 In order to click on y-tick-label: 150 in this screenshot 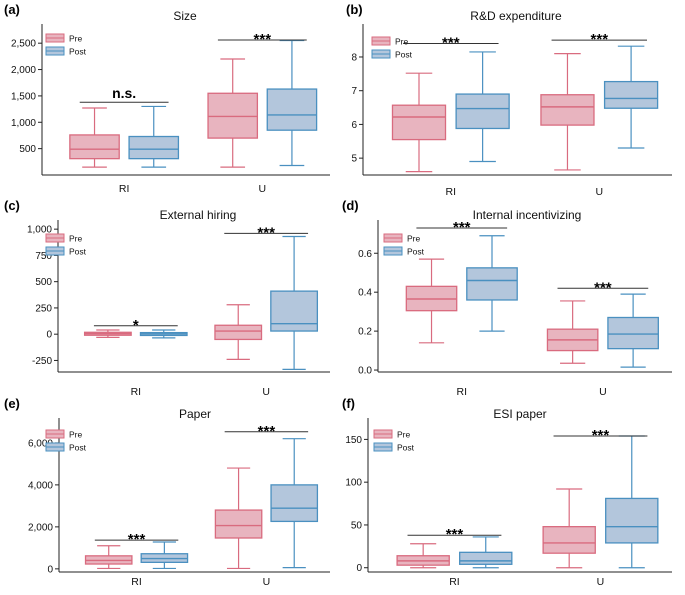, I will do `click(353, 440)`.